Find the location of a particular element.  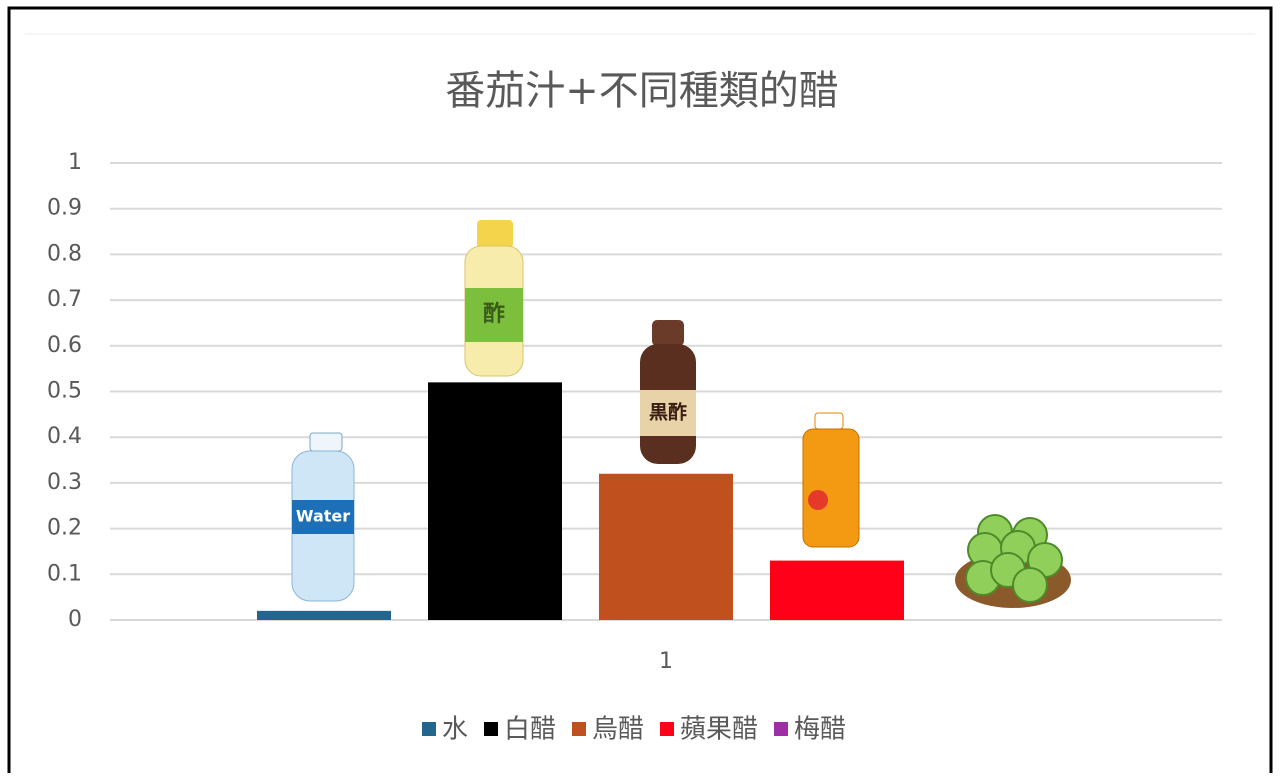

legend: 水 白醋 烏醋 蘋果醋 梅醋 is located at coordinates (634, 730).